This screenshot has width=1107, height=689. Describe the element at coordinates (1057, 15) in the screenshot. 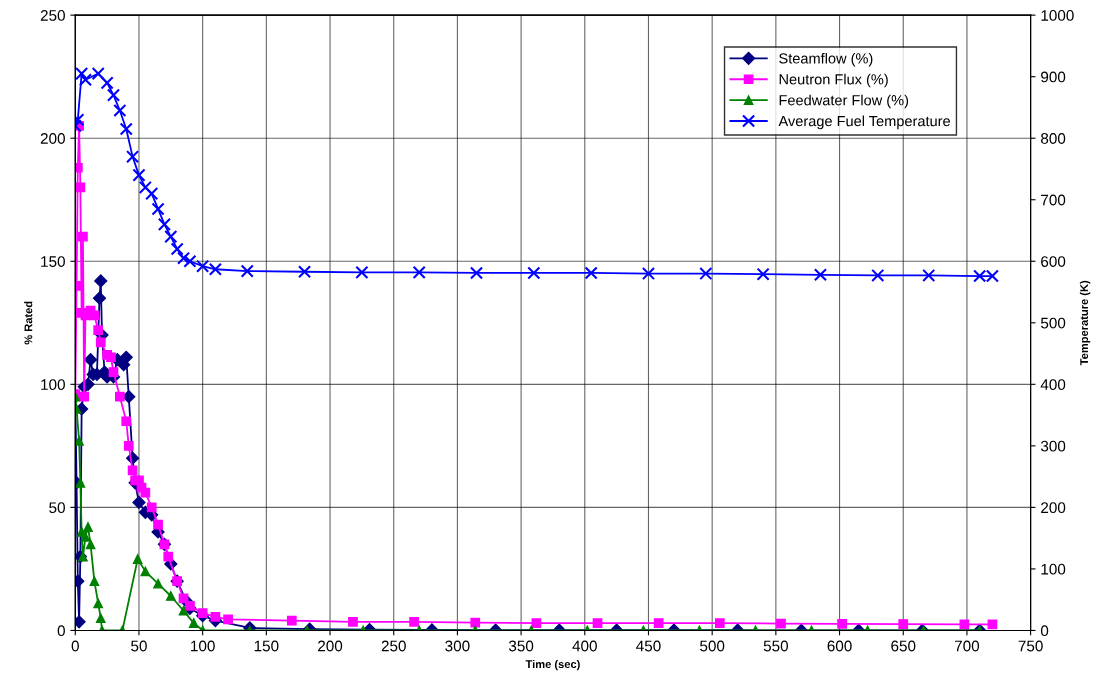

I see `y2-tick-label: 1000` at that location.